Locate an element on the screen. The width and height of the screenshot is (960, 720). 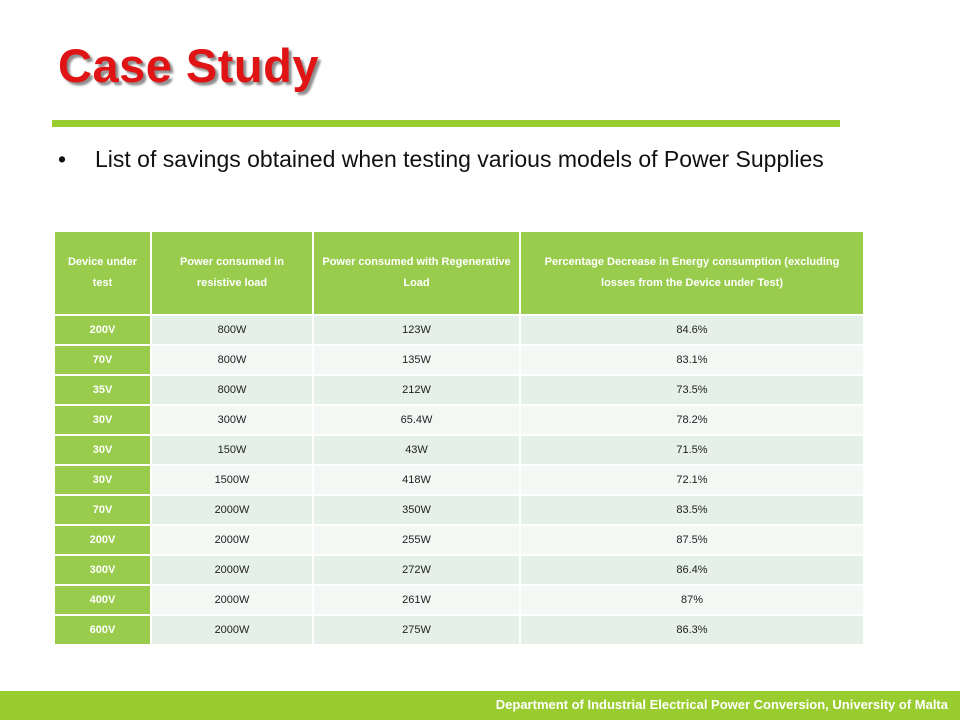
regenerative-load-cell: 350W is located at coordinates (417, 509).